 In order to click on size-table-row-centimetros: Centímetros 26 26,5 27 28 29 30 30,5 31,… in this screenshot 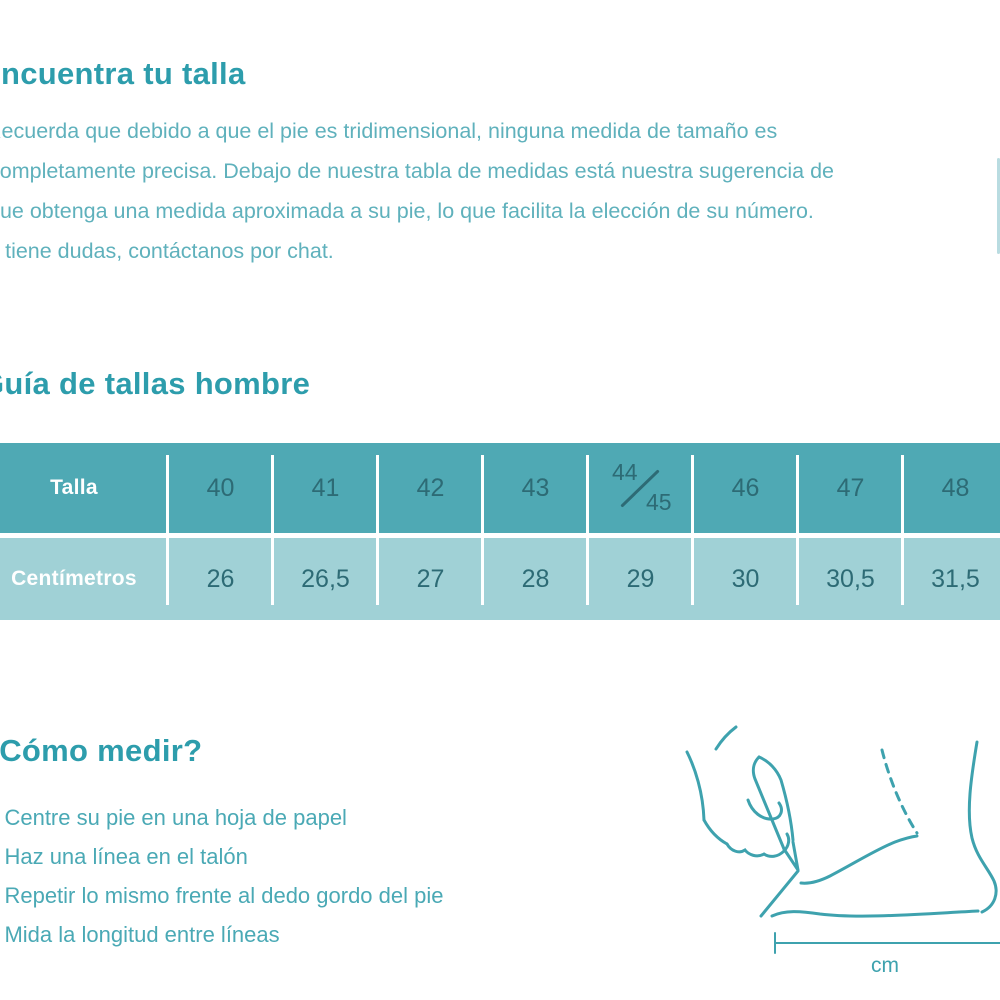, I will do `click(500, 579)`.